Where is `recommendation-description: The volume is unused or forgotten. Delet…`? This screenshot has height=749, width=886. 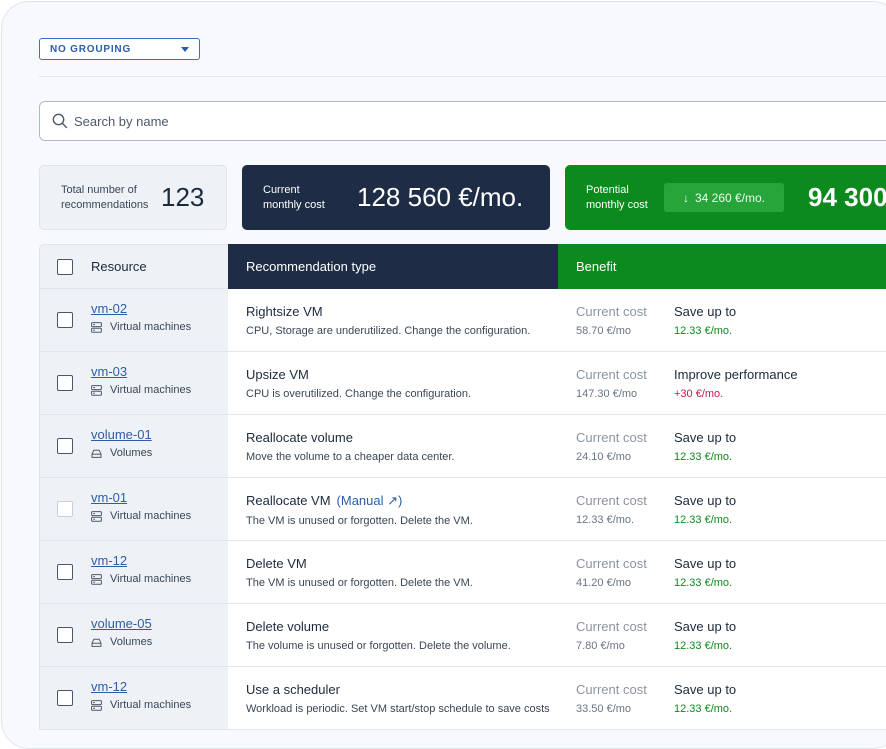
recommendation-description: The volume is unused or forgotten. Delet… is located at coordinates (378, 646).